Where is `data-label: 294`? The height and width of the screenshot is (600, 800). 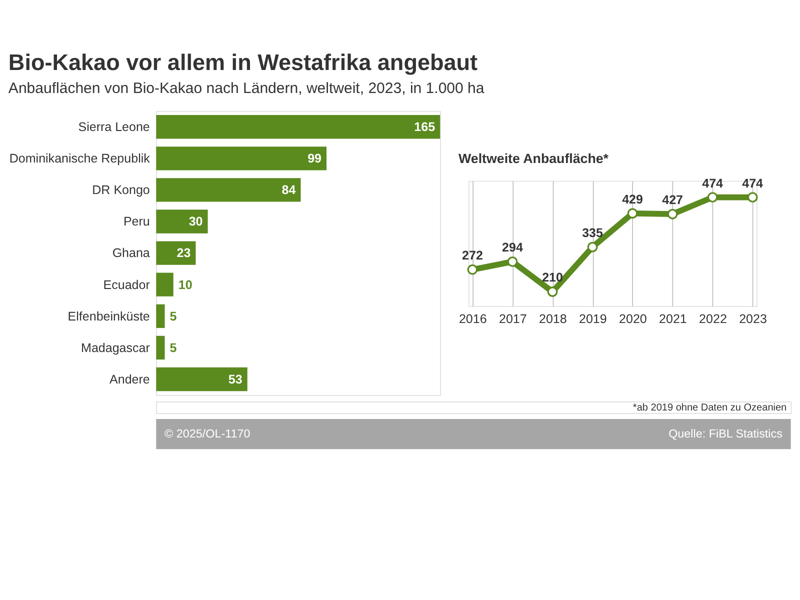
data-label: 294 is located at coordinates (512, 247).